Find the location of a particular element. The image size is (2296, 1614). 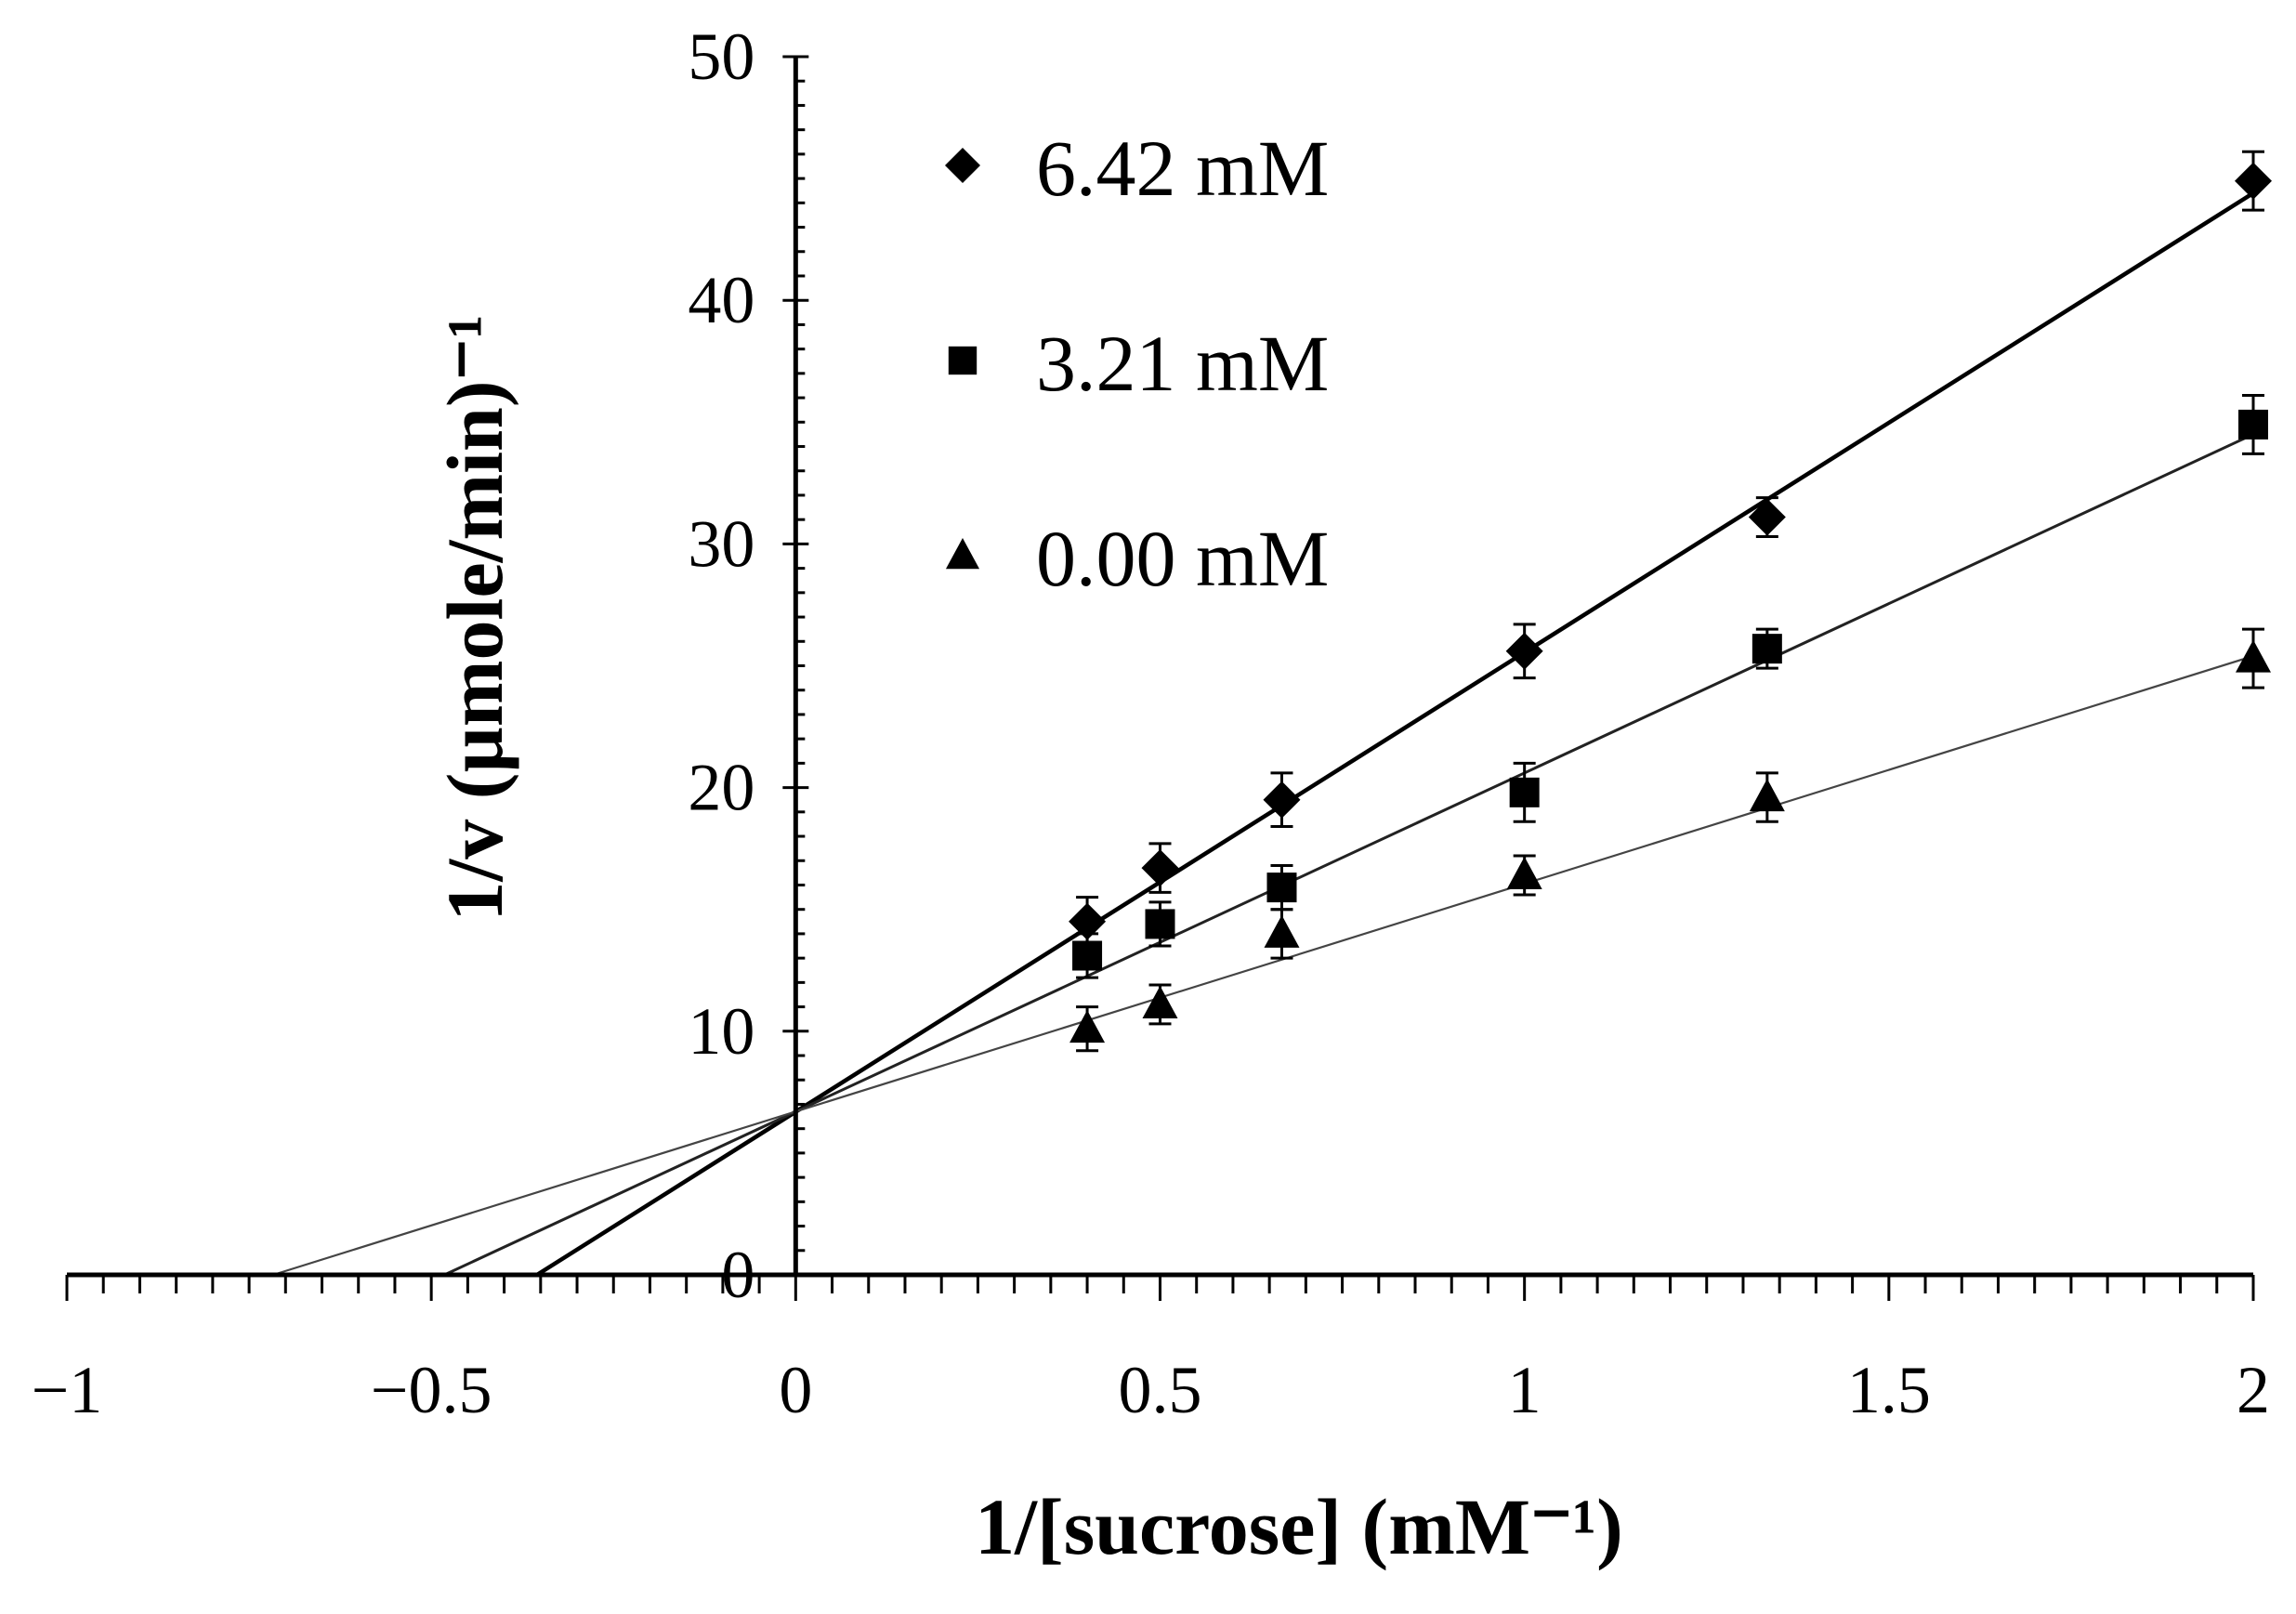

y-axis-title: 1/v (µmole/min)⁻¹ is located at coordinates (474, 617).